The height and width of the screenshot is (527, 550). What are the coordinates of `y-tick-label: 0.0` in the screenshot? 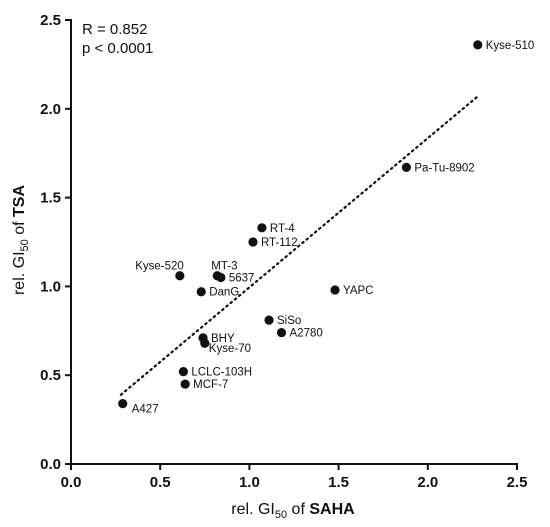 It's located at (50, 464).